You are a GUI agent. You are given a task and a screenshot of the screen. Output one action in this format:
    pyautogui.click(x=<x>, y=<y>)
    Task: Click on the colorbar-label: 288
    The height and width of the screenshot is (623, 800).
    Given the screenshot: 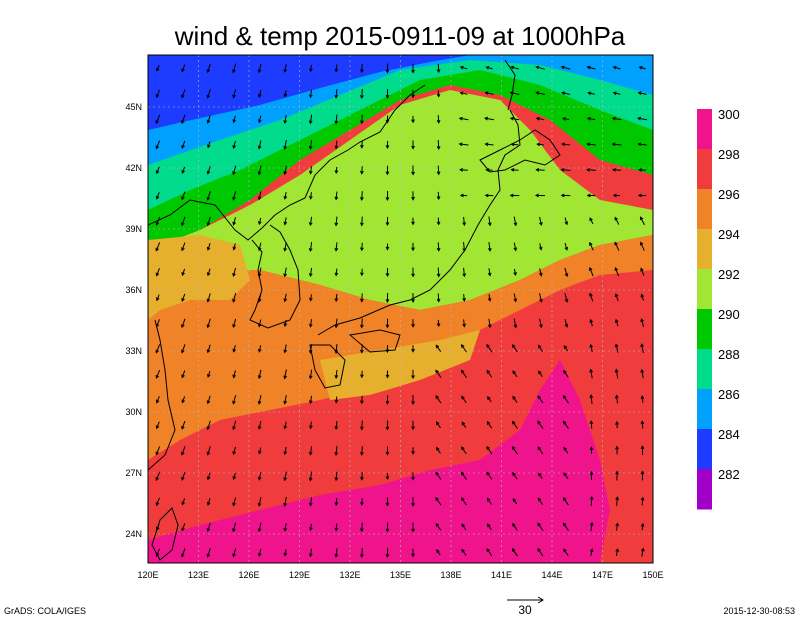 What is the action you would take?
    pyautogui.click(x=729, y=354)
    